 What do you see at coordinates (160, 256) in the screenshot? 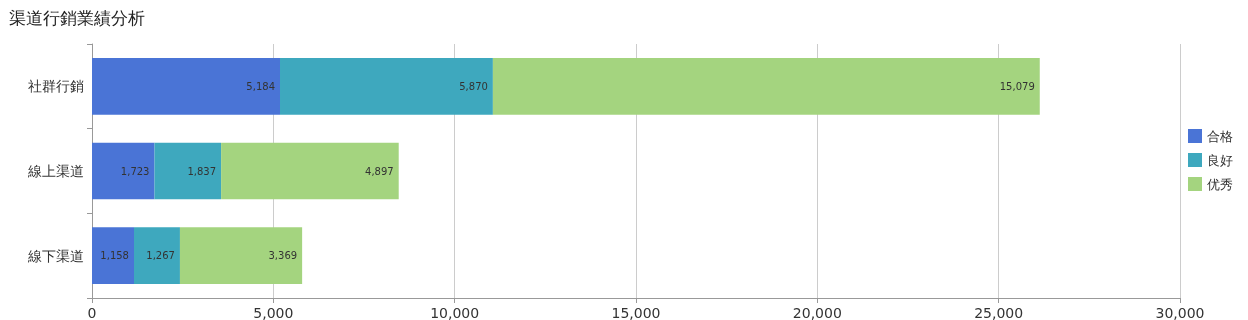
I see `data-label: 1,267` at bounding box center [160, 256].